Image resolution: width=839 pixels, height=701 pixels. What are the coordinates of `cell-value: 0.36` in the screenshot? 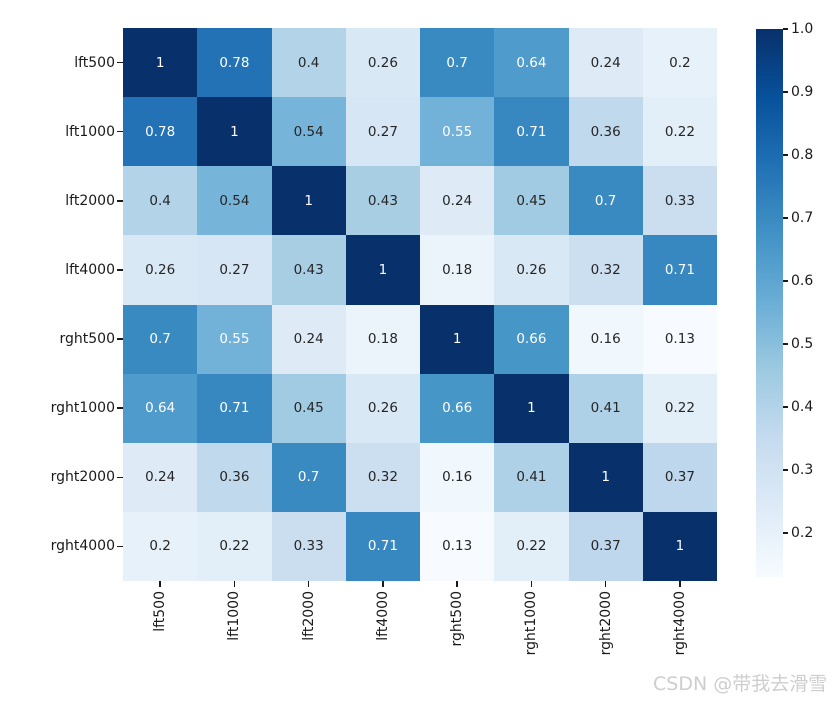 It's located at (605, 131).